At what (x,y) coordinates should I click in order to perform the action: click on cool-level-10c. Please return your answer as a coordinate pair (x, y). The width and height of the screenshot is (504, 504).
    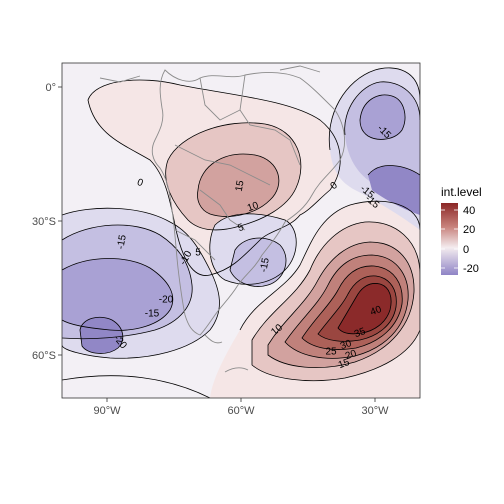
    Looking at the image, I should click on (258, 262).